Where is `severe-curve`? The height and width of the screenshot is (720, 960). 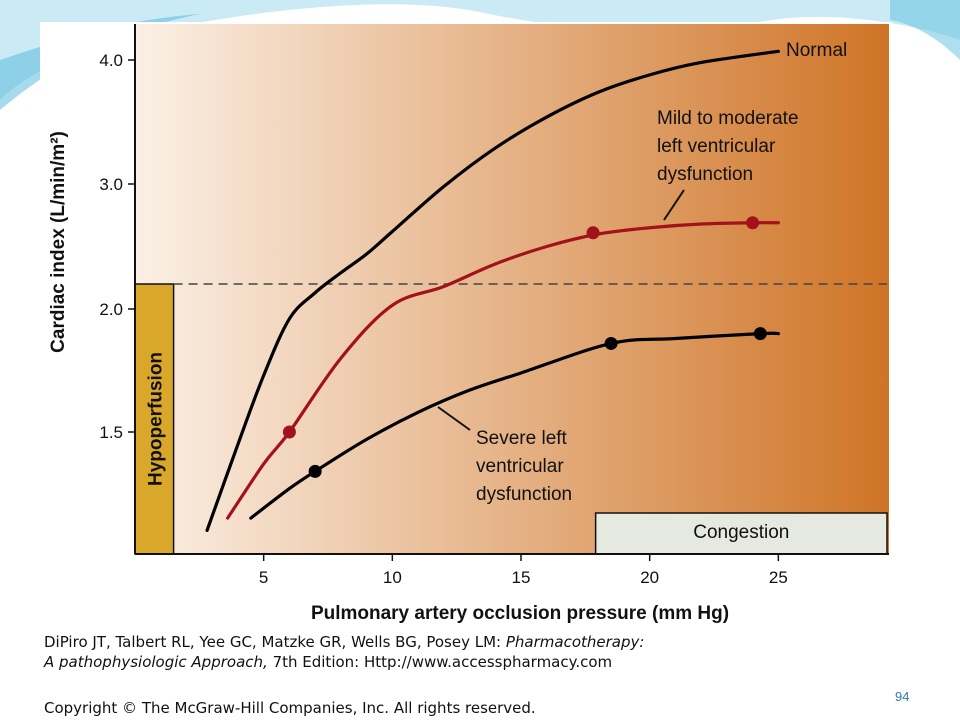 severe-curve is located at coordinates (514, 425).